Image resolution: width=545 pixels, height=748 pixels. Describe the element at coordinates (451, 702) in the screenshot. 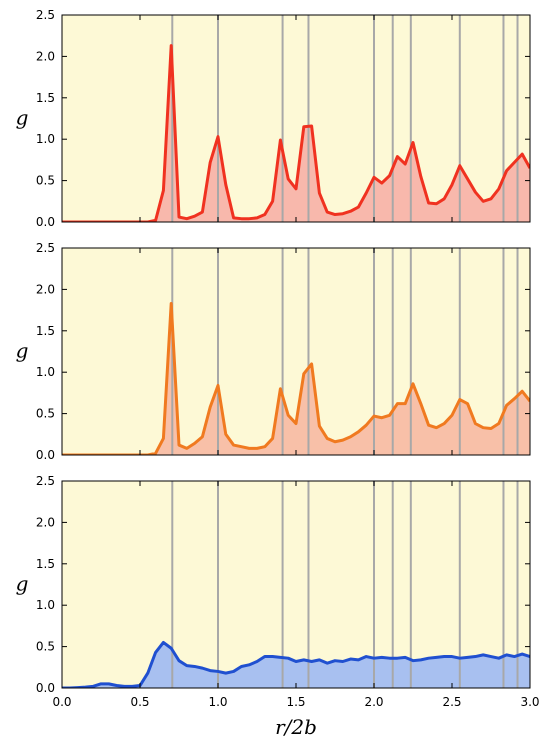

I see `x-tick-label: 2.5` at that location.